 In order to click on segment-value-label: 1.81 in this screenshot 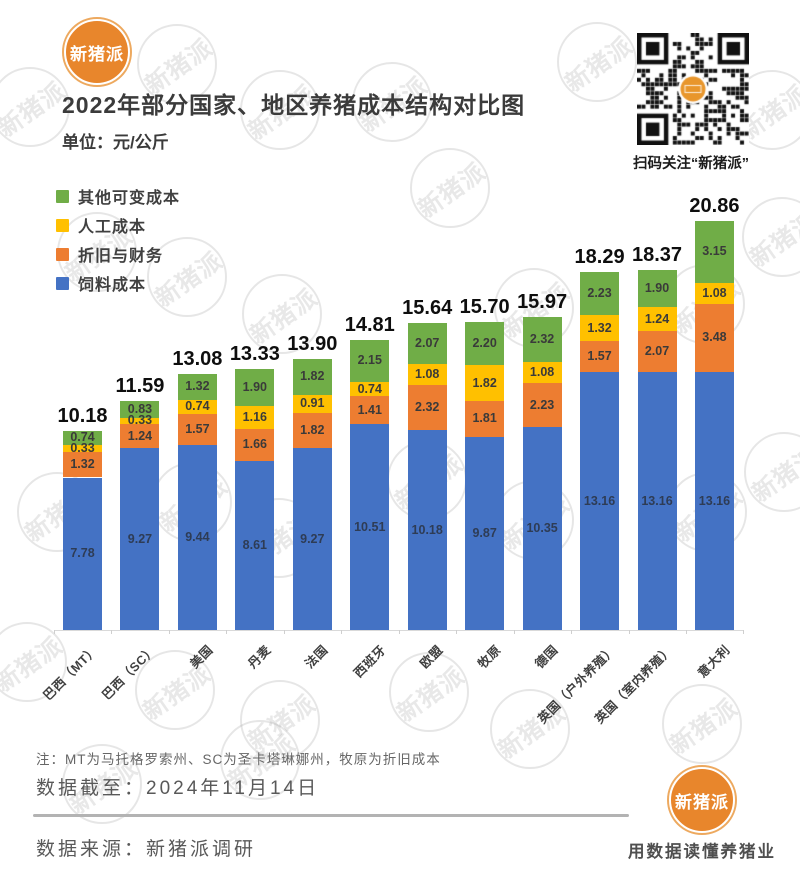, I will do `click(484, 418)`.